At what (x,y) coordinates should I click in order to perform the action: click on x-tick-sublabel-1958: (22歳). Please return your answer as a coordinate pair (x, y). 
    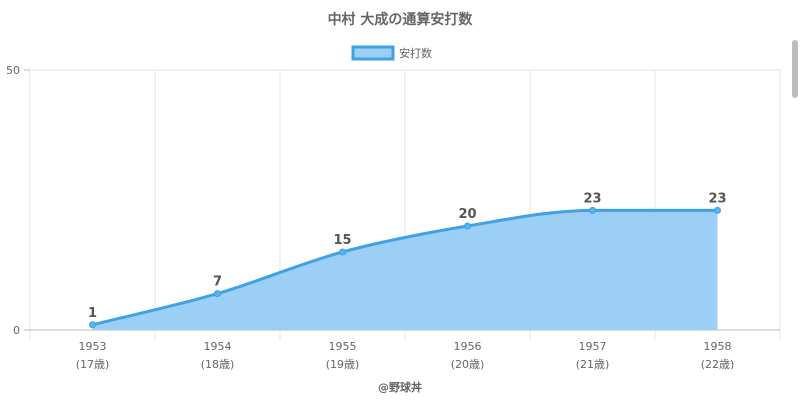
    Looking at the image, I should click on (718, 364).